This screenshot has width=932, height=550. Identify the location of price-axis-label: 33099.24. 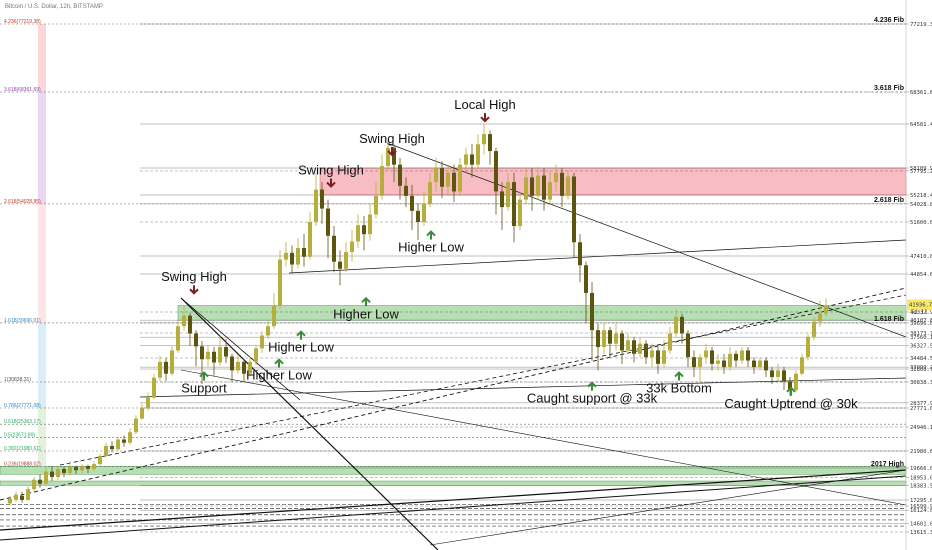
(921, 368).